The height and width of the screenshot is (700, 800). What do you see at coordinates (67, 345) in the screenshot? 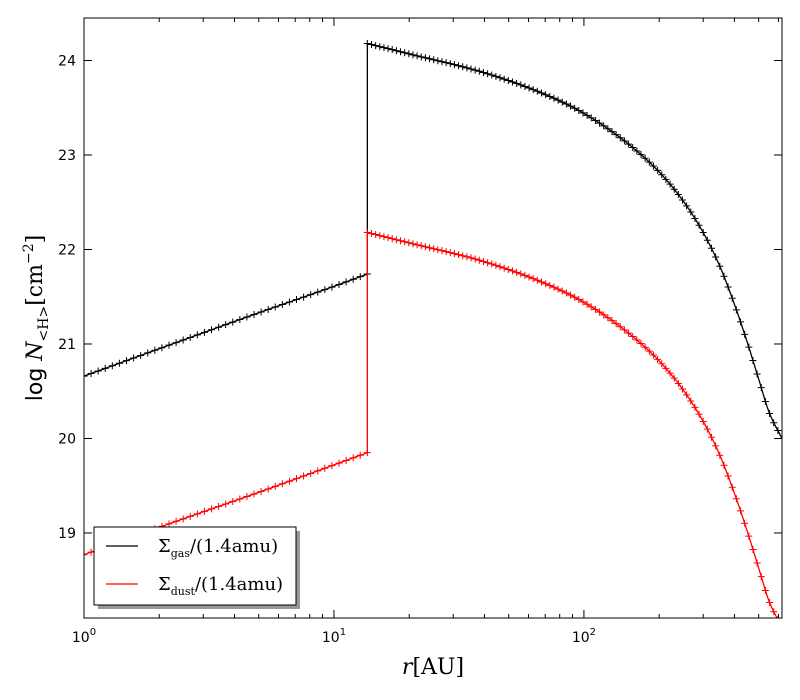
I see `y-tick-label: 21` at bounding box center [67, 345].